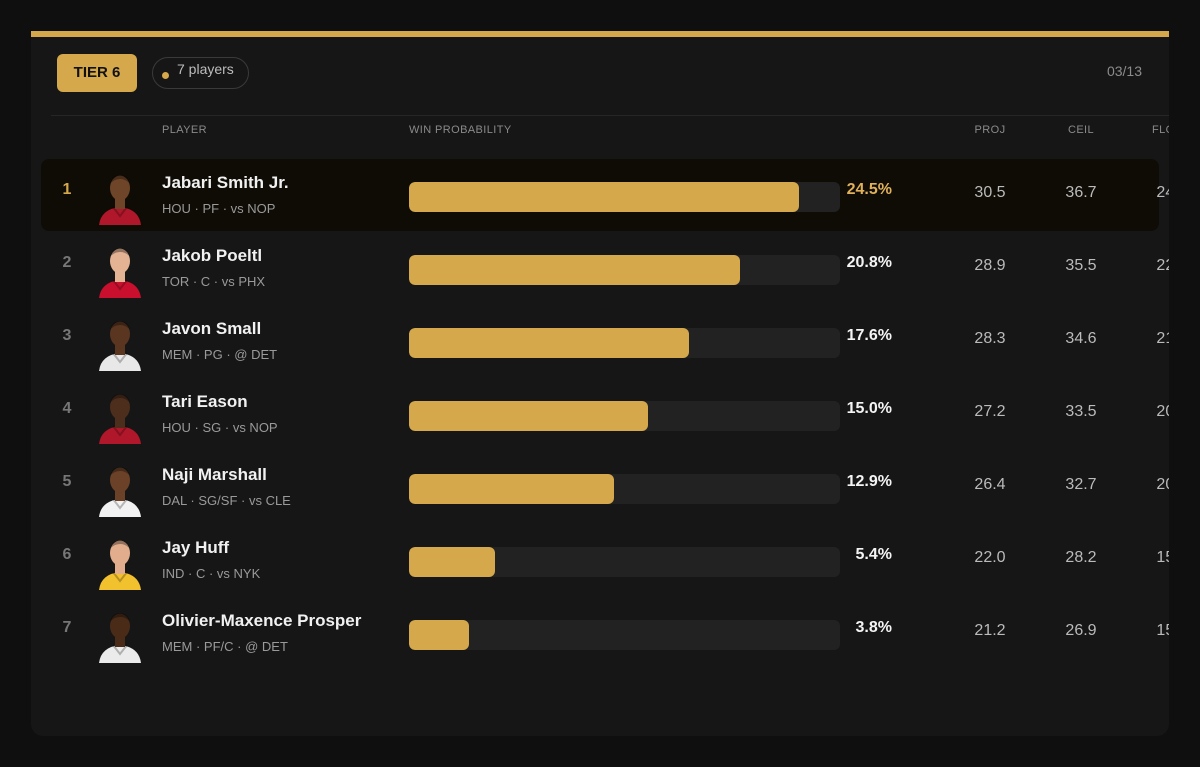 The image size is (1200, 767). I want to click on player-team: TOR, so click(176, 281).